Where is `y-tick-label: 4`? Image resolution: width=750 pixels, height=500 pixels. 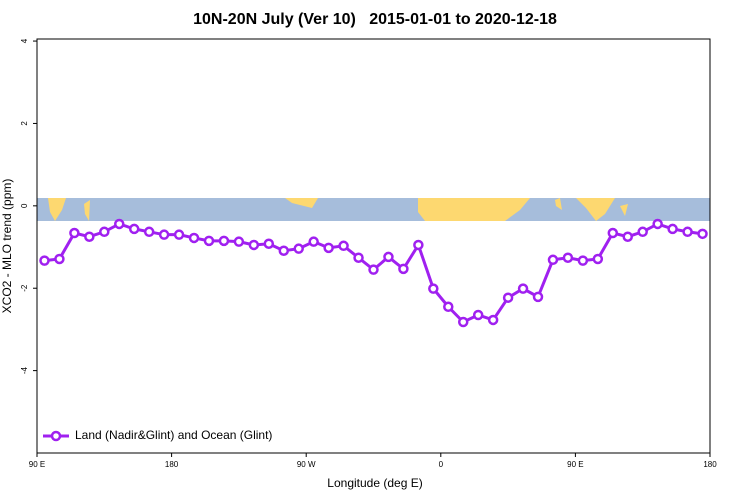
y-tick-label: 4 is located at coordinates (24, 40).